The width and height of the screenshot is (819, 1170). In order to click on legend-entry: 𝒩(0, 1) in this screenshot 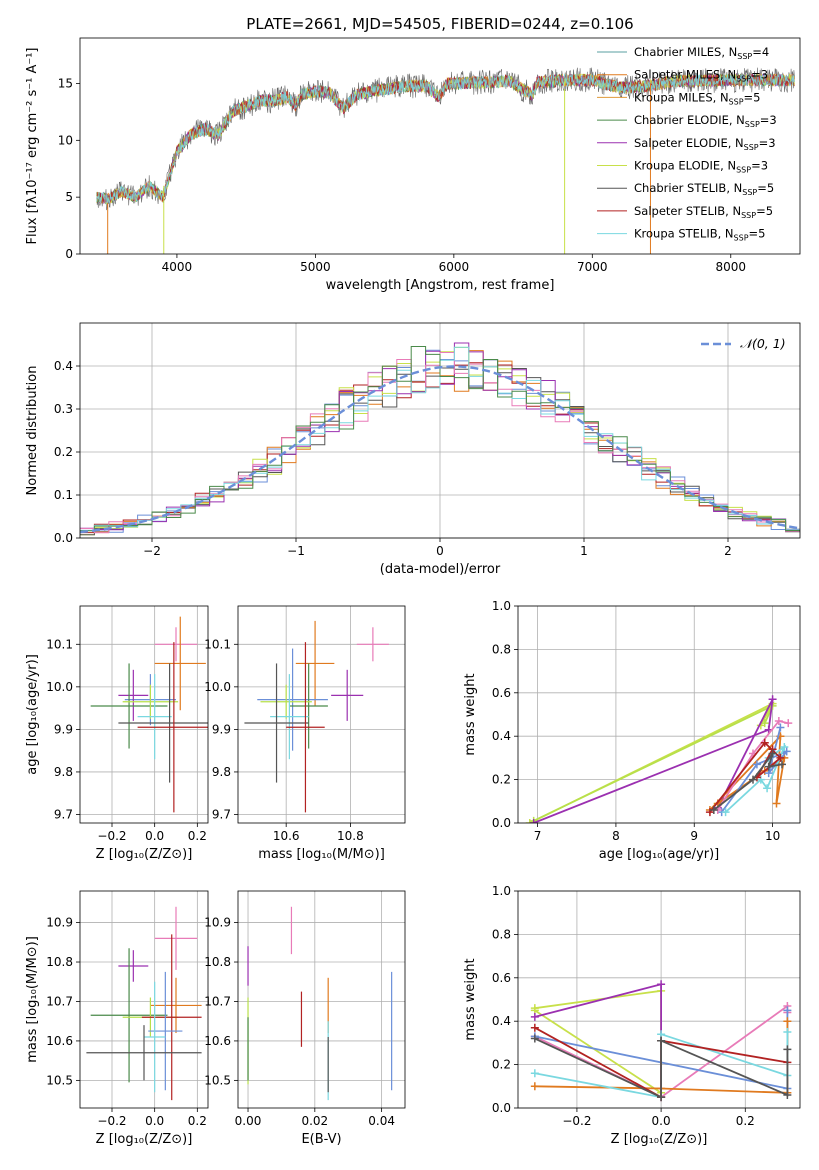, I will do `click(763, 343)`.